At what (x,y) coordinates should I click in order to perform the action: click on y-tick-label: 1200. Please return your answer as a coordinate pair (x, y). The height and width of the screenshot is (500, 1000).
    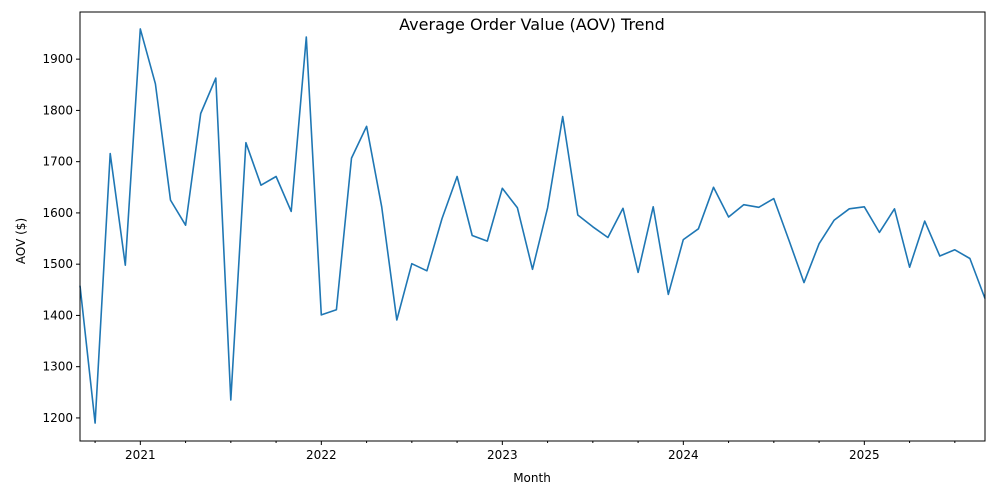
    Looking at the image, I should click on (57, 418).